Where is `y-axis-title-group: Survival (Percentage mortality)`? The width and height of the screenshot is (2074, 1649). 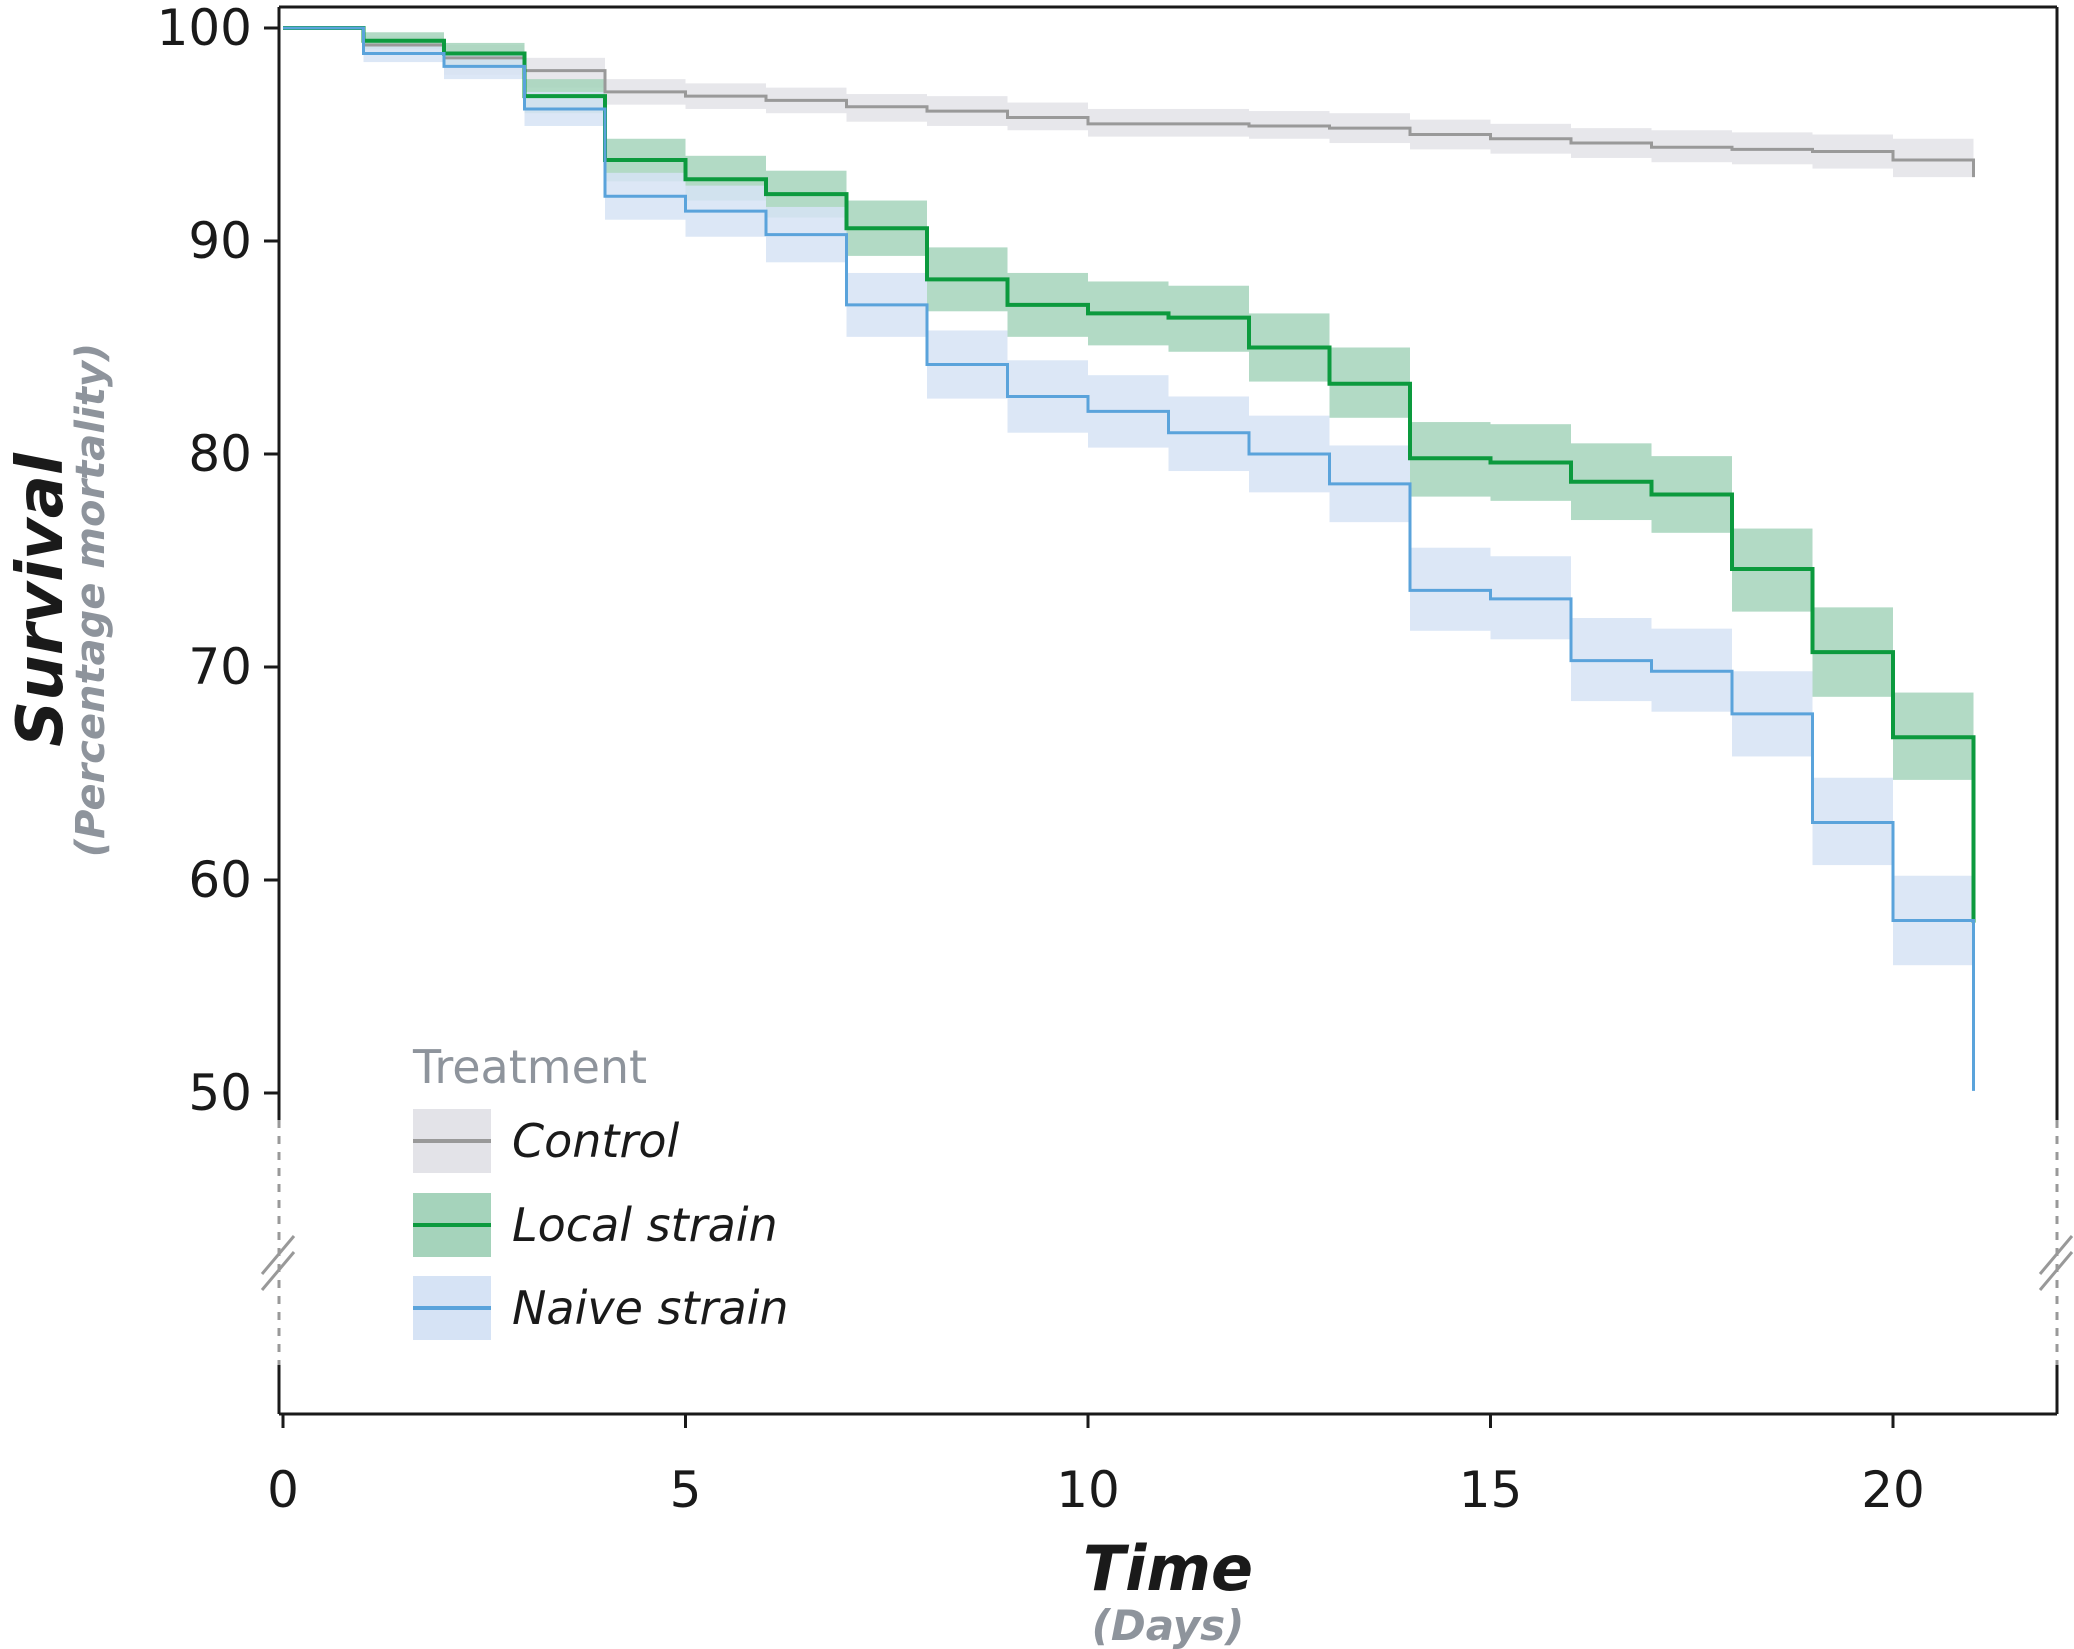
y-axis-title-group: Survival (Percentage mortality) is located at coordinates (59, 600).